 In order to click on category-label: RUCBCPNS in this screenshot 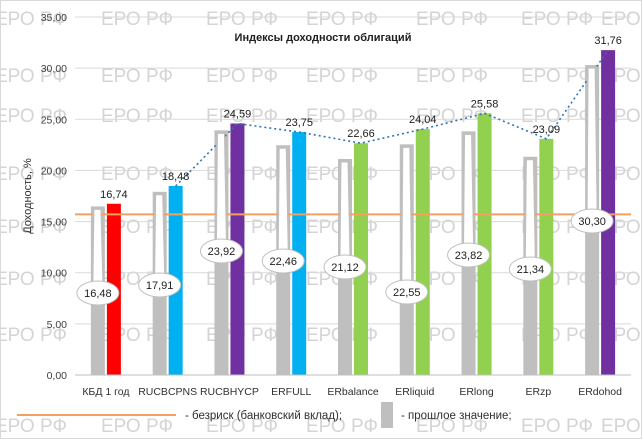, I will do `click(167, 392)`.